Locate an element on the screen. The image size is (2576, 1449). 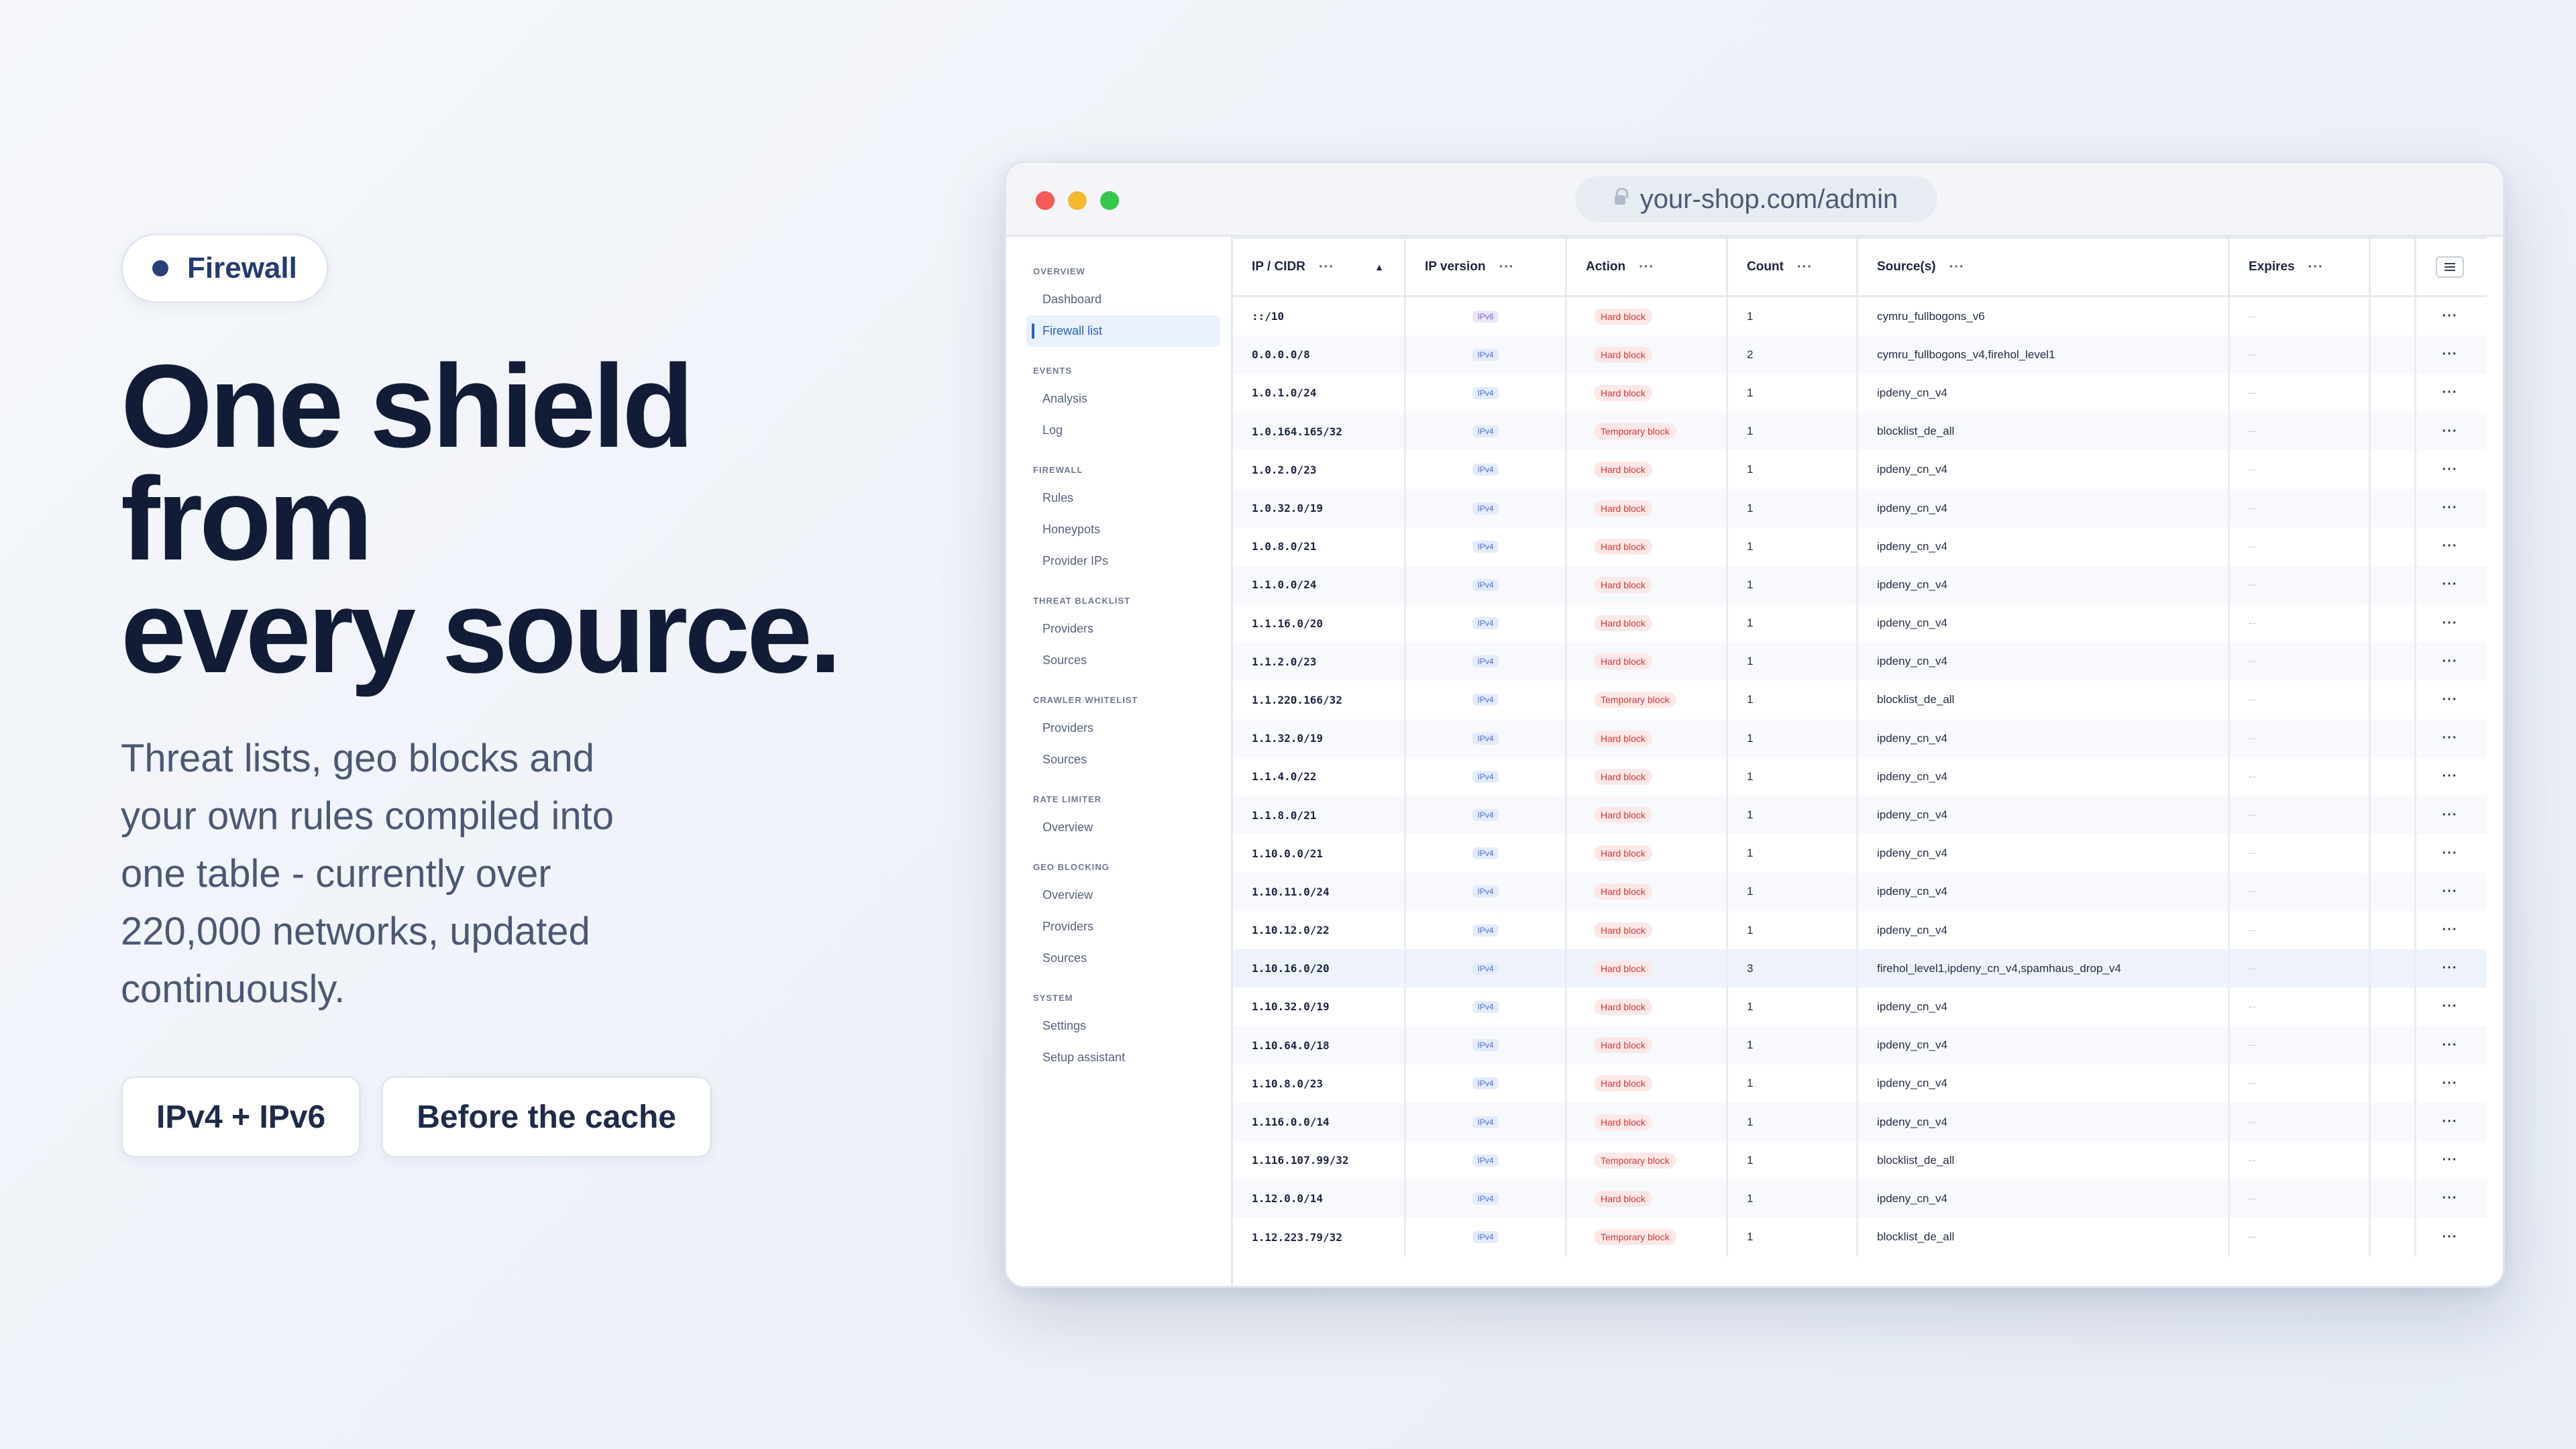
close-window-icon is located at coordinates (1045, 200).